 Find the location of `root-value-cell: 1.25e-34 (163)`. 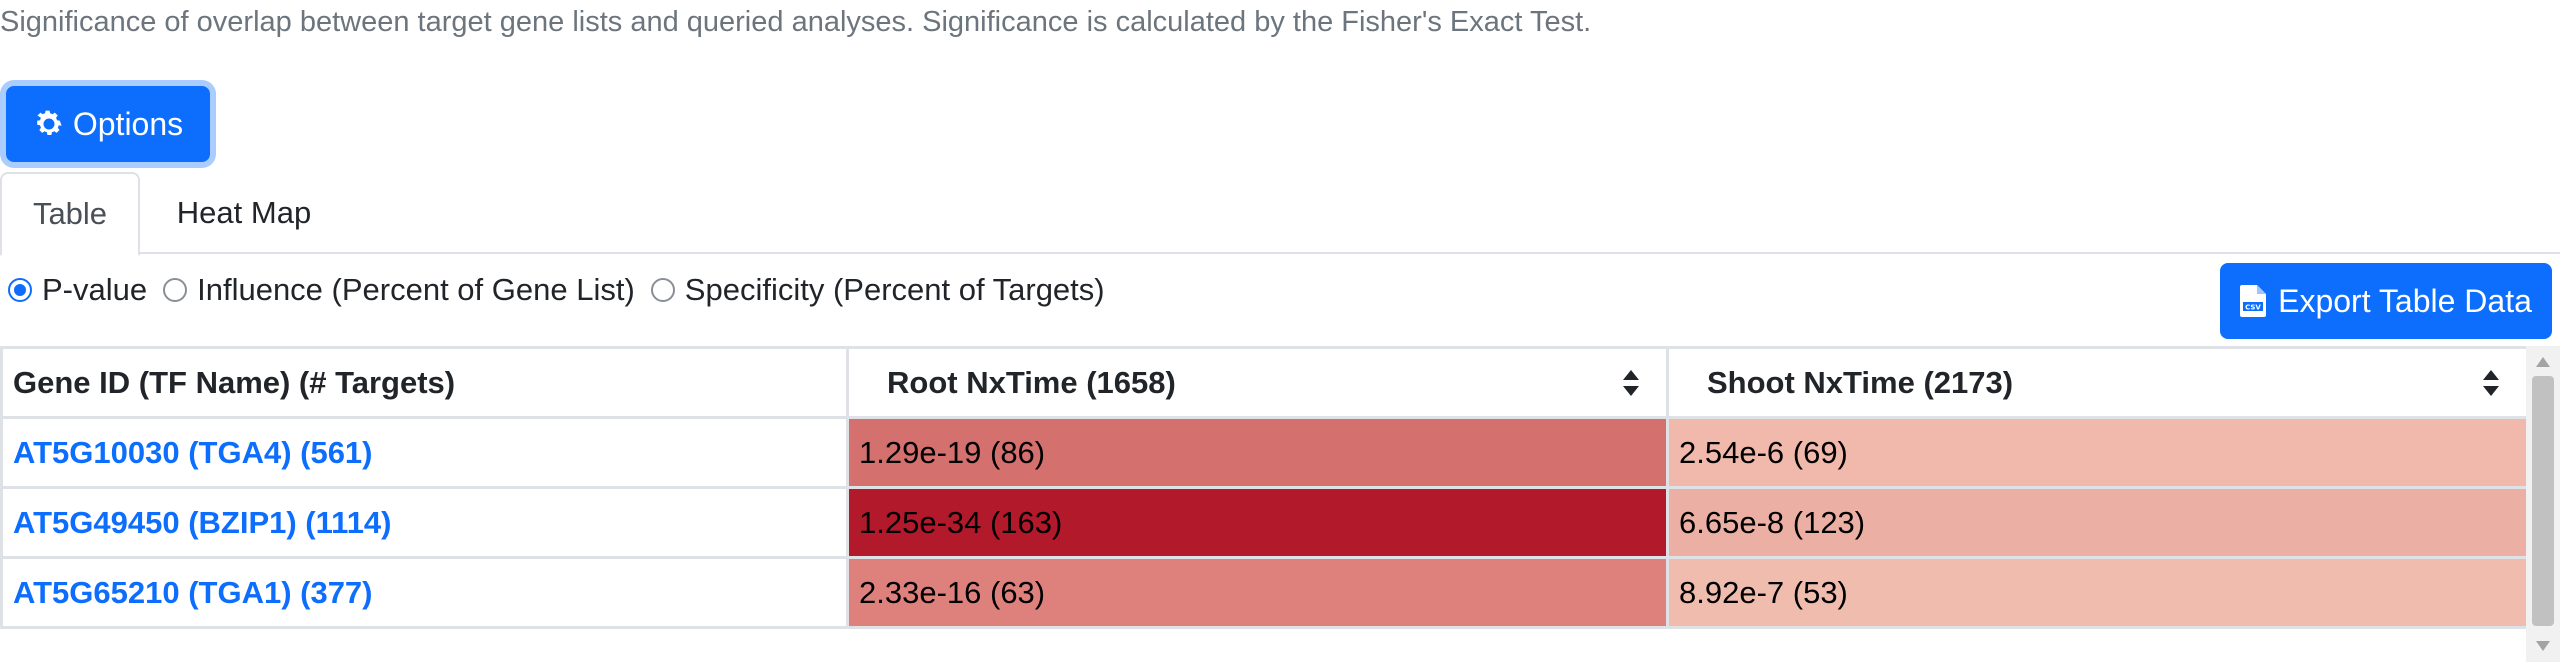

root-value-cell: 1.25e-34 (163) is located at coordinates (1257, 522).